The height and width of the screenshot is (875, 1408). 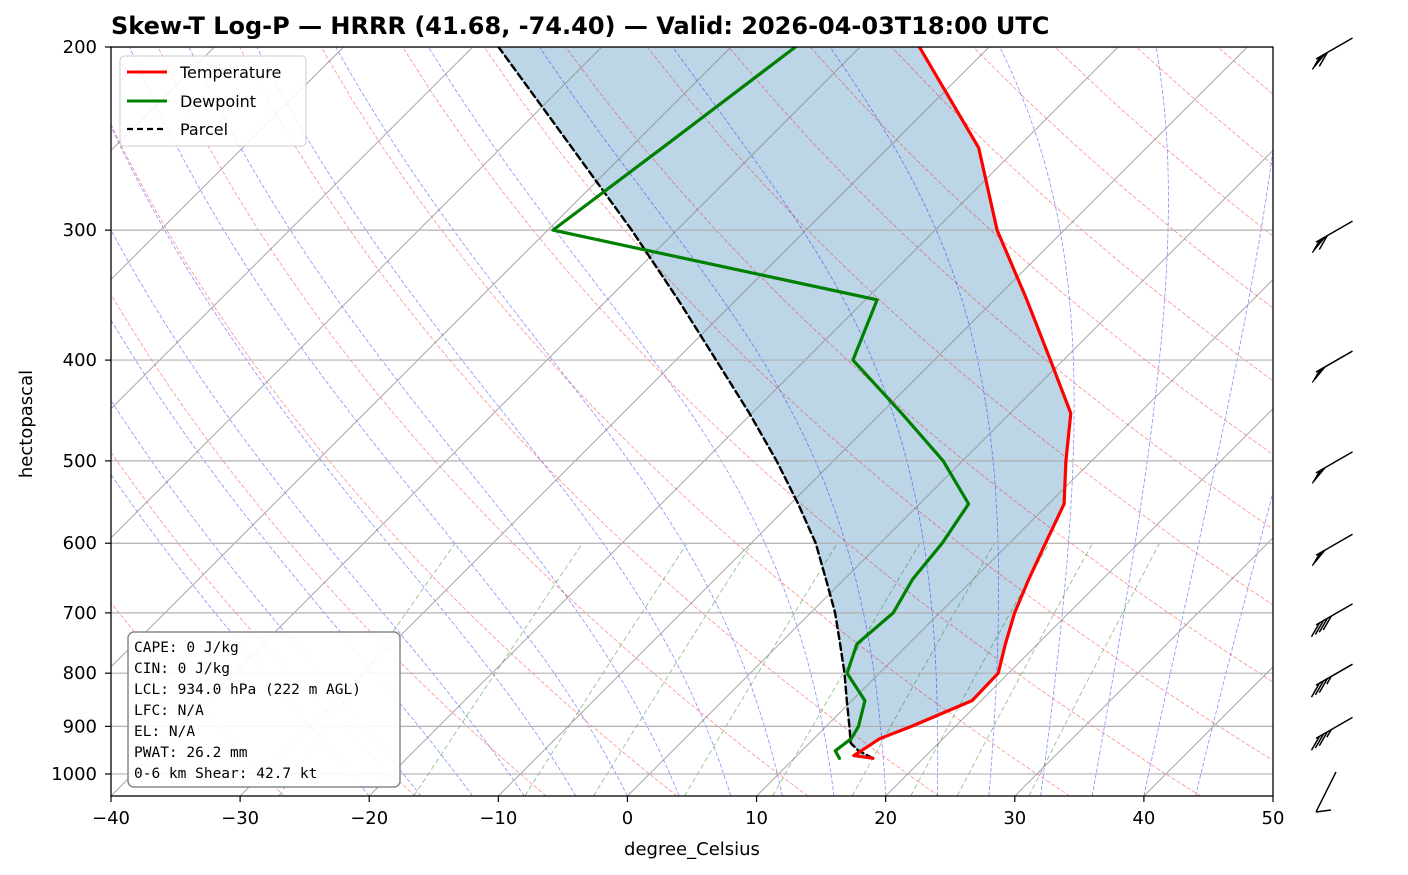 I want to click on x-tick-label: 30, so click(x=1014, y=818).